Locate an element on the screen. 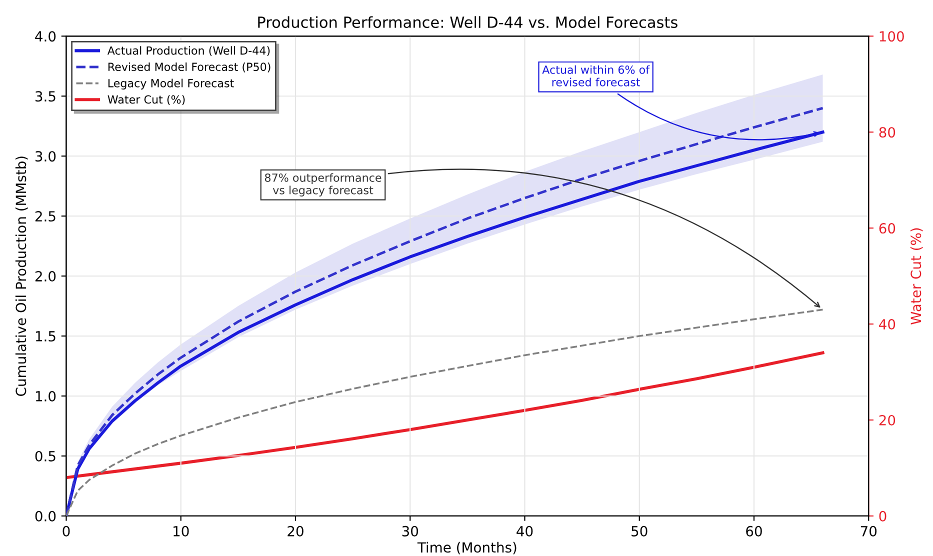  x-tick-label: 70 is located at coordinates (868, 531).